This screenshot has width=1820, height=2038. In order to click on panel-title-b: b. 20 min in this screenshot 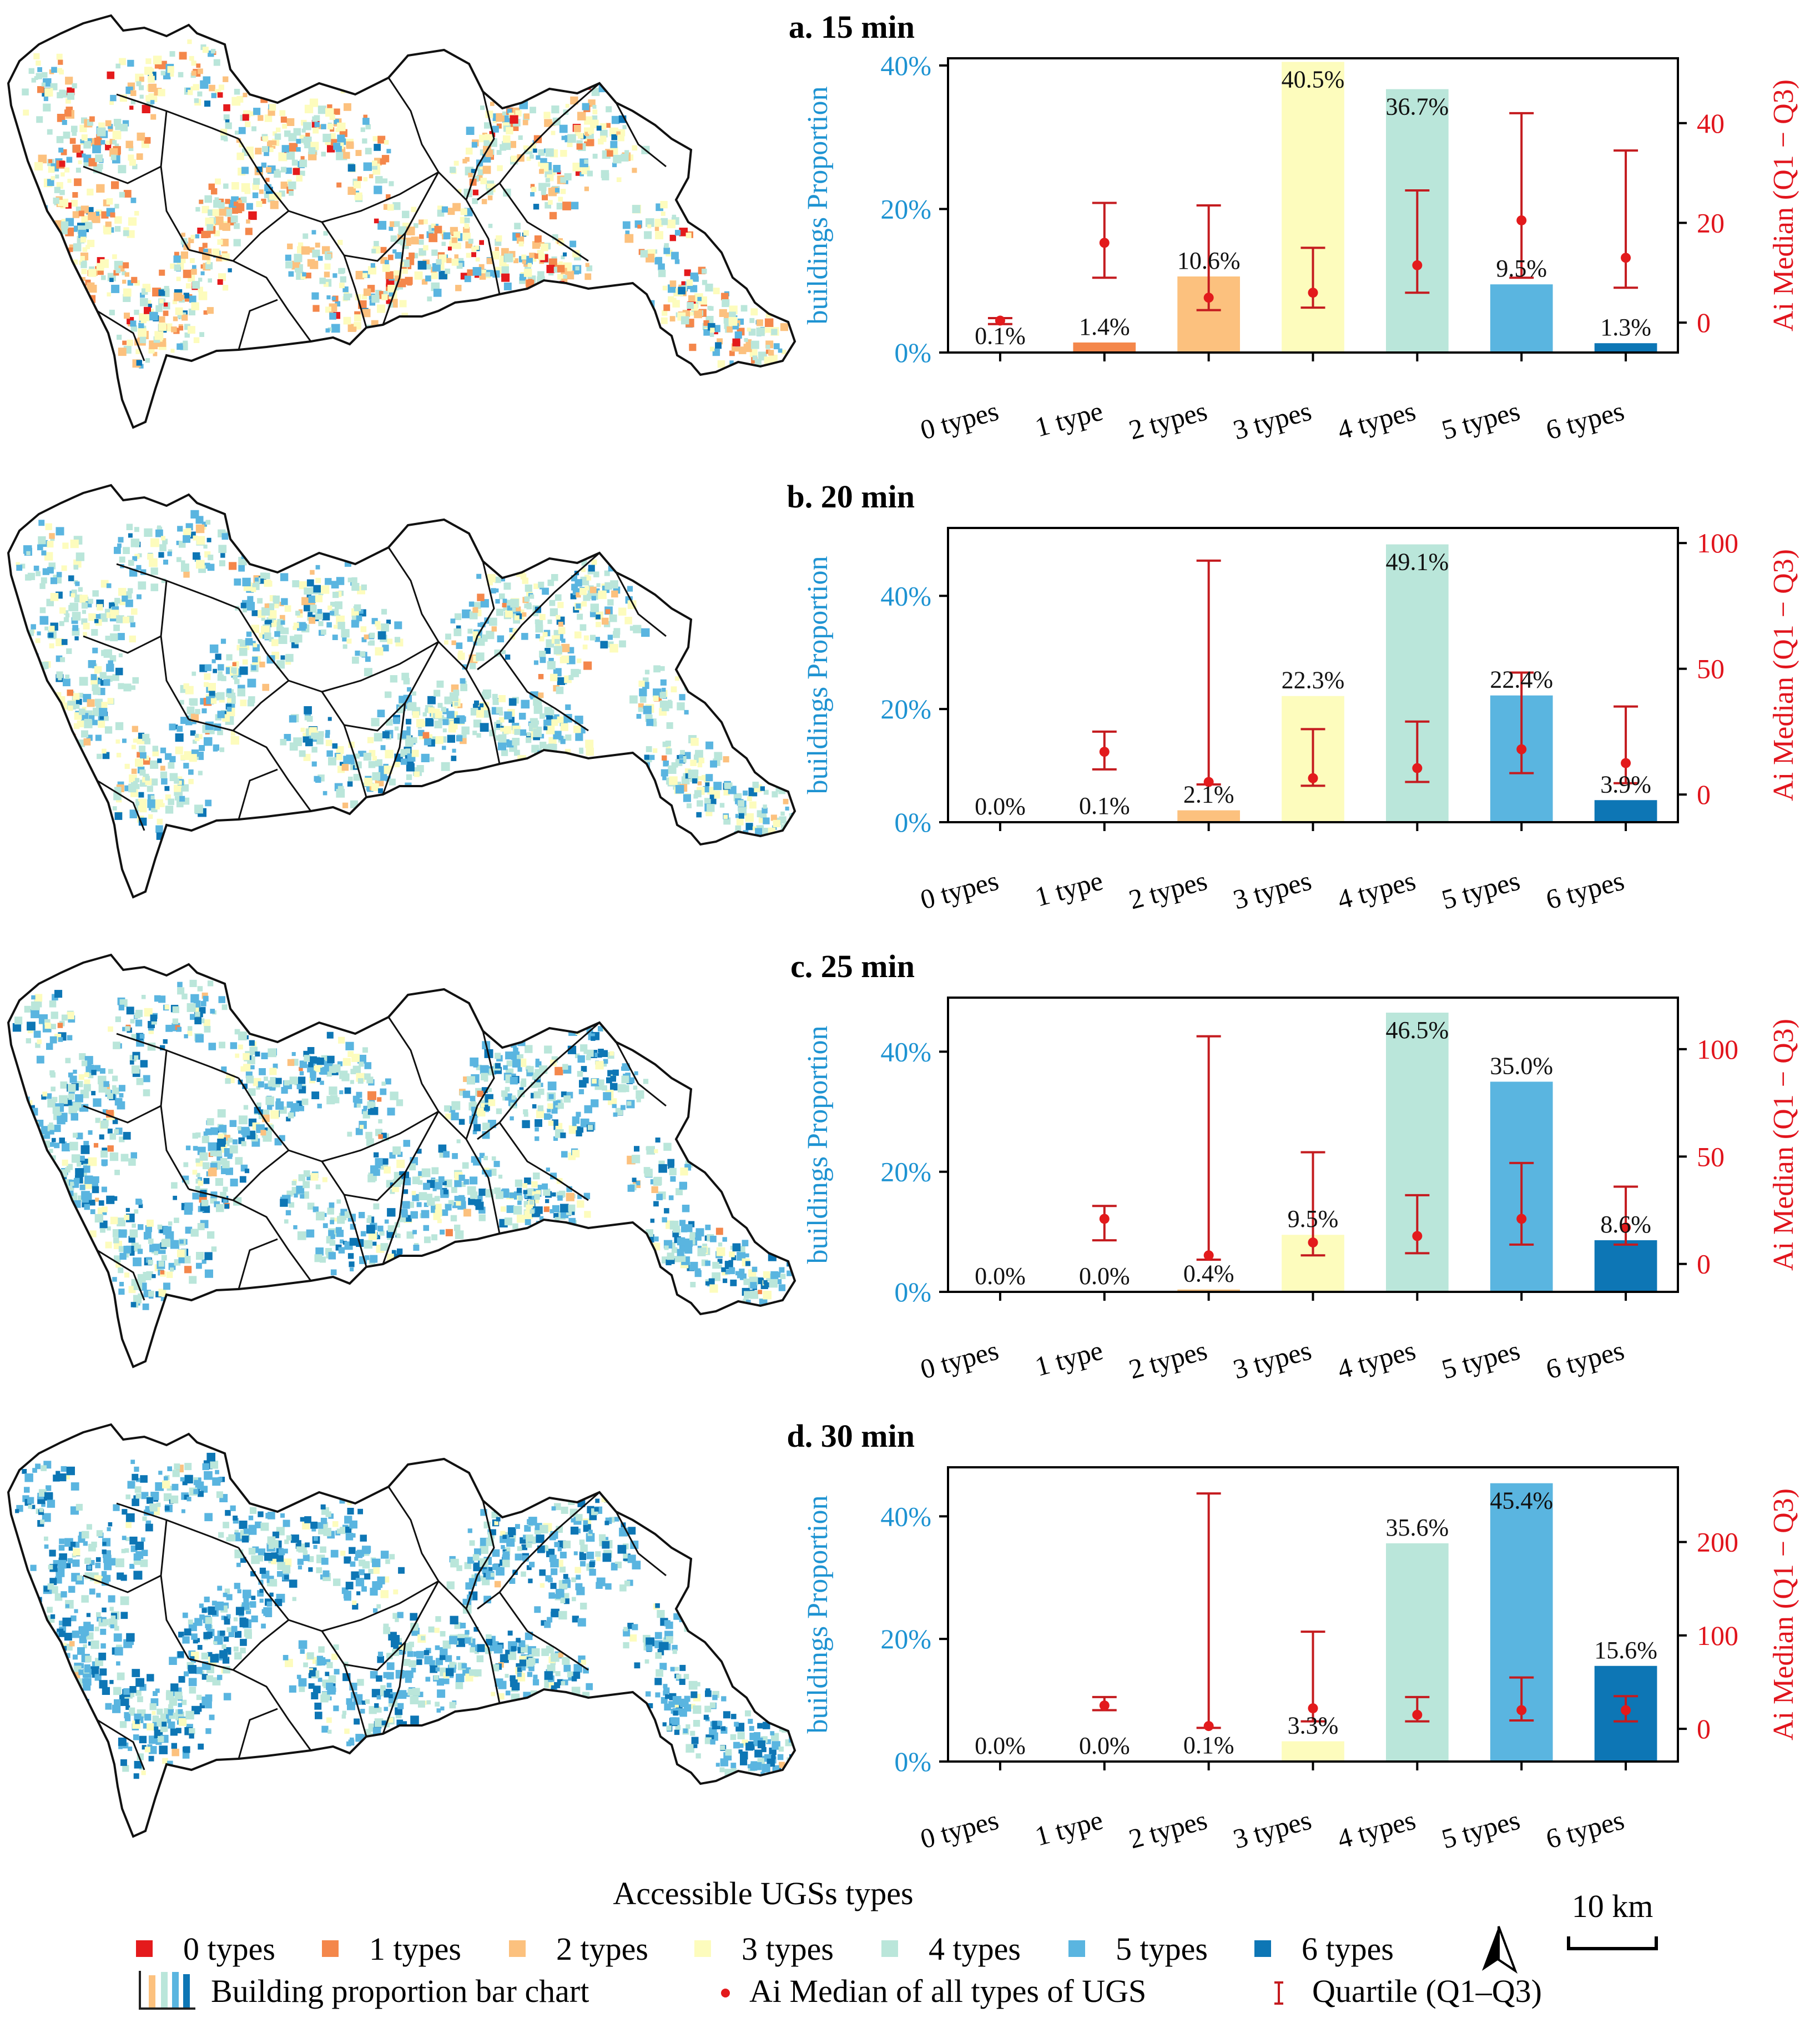, I will do `click(851, 497)`.